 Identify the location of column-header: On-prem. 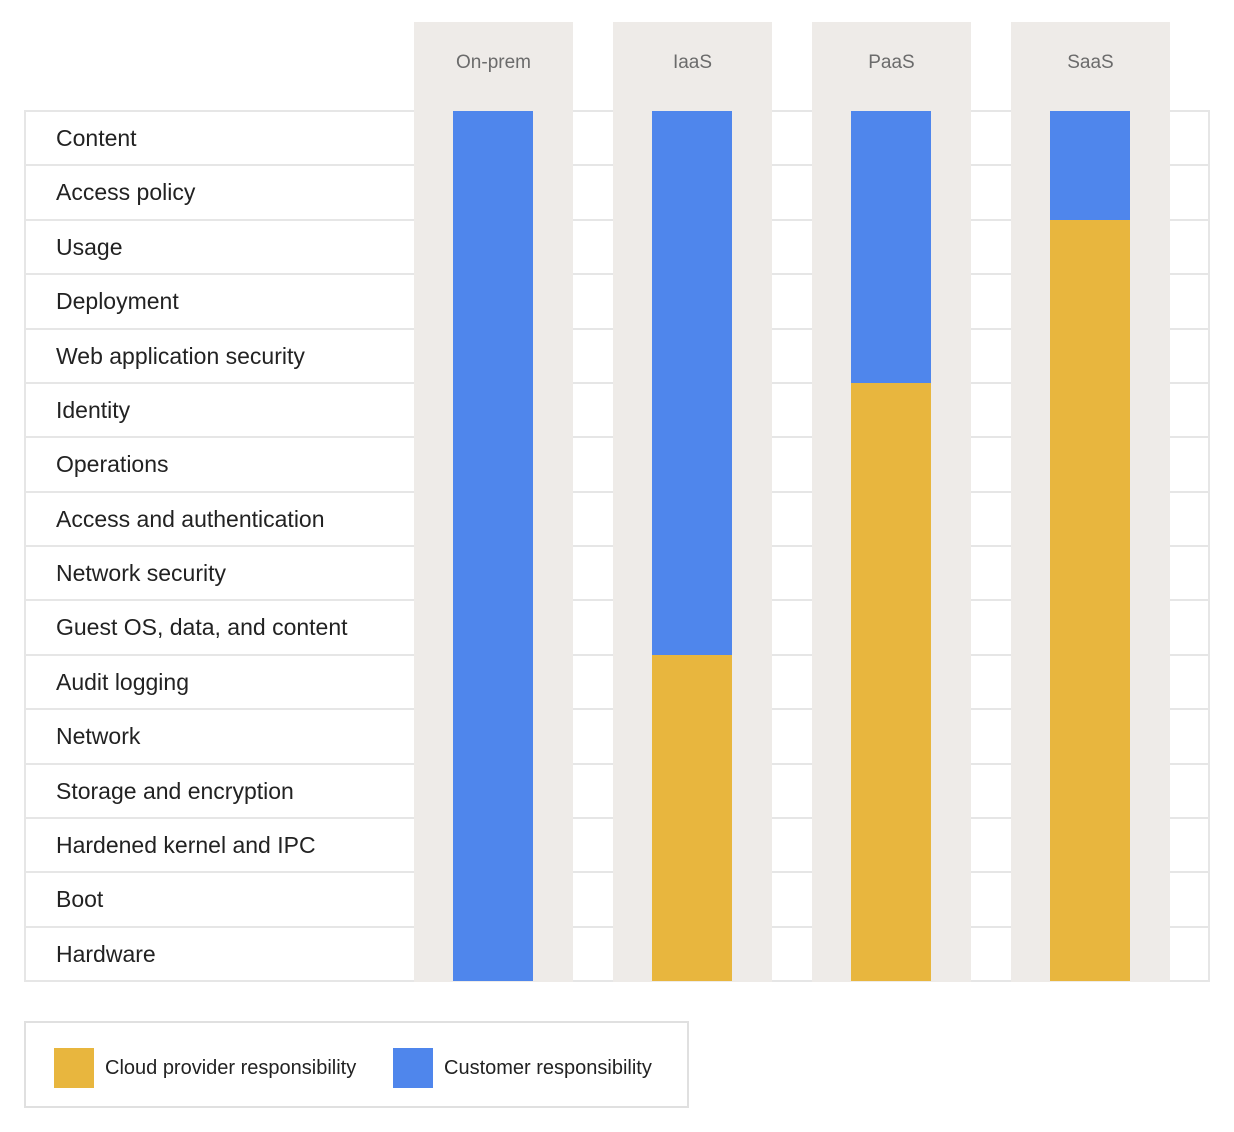
(493, 62).